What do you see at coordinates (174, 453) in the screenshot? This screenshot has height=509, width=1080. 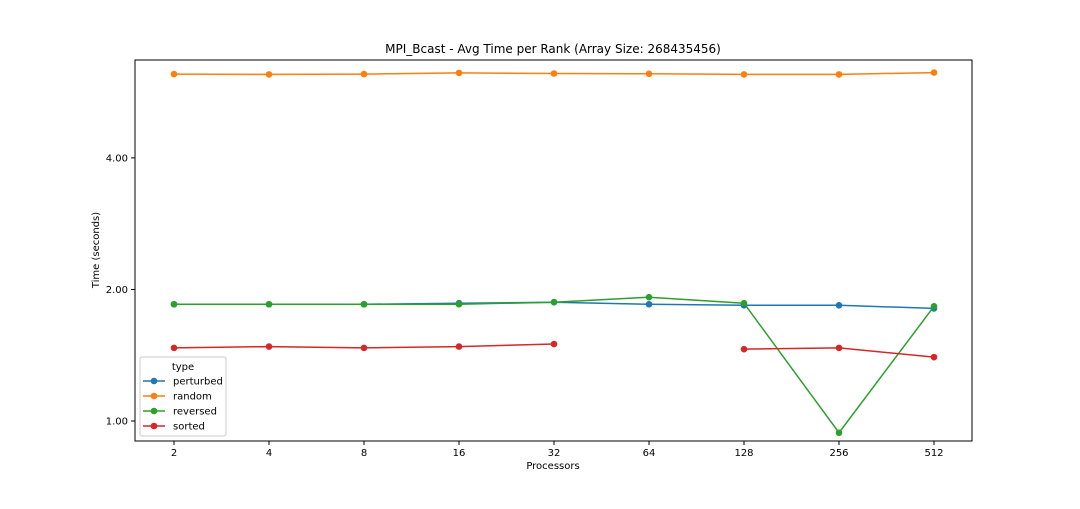 I see `x-tick-label: 2` at bounding box center [174, 453].